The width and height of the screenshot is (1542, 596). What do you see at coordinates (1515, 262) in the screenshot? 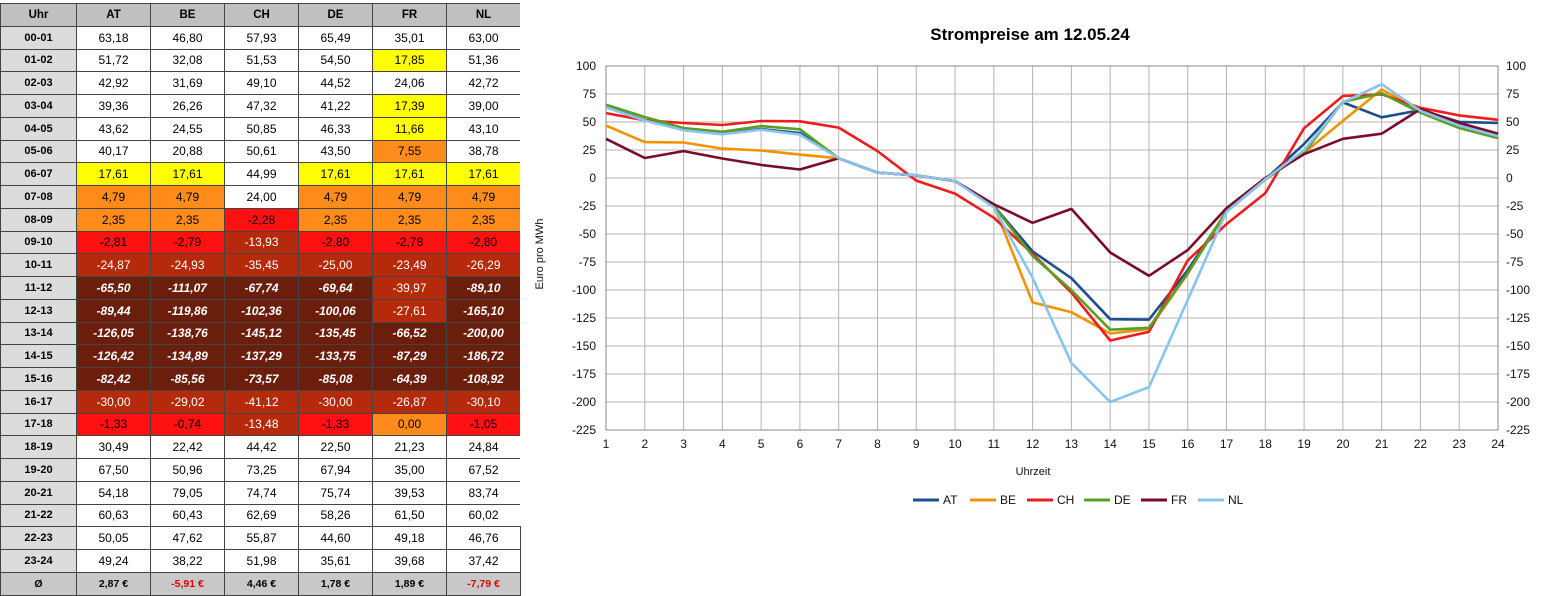
I see `y-tick-label-right: -75` at bounding box center [1515, 262].